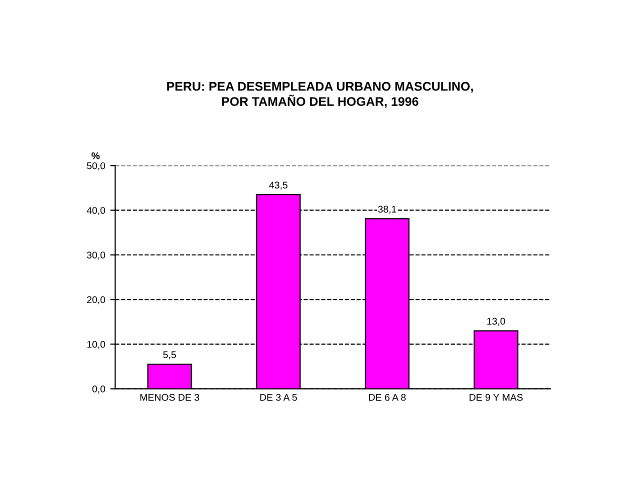 This screenshot has width=640, height=480. What do you see at coordinates (96, 300) in the screenshot?
I see `y-tick-label: 20,0` at bounding box center [96, 300].